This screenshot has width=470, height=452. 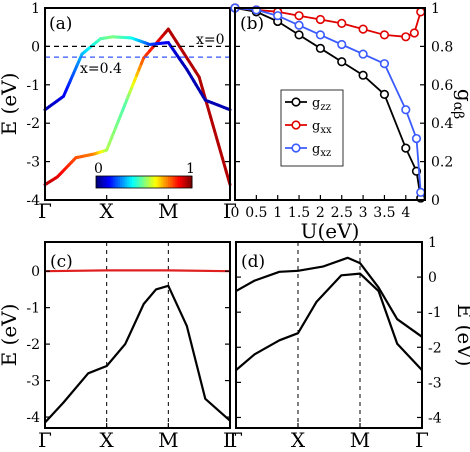 I want to click on x-axis-label: U(eV), so click(x=330, y=231).